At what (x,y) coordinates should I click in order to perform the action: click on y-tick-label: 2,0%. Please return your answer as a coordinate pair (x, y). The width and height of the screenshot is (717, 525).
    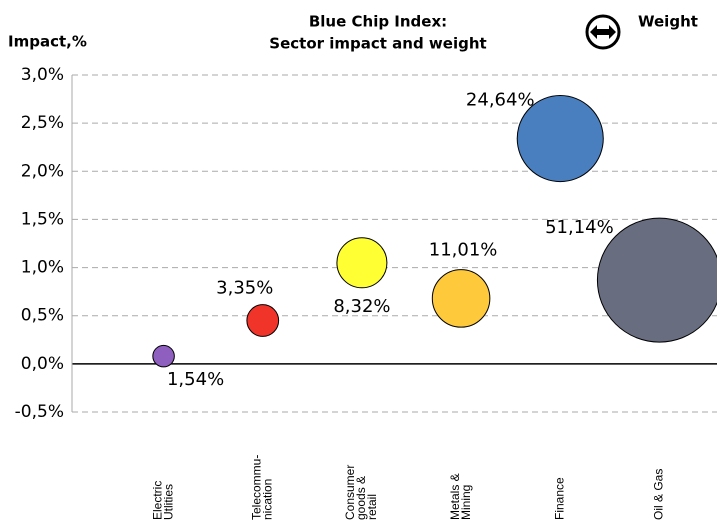
    Looking at the image, I should click on (42, 171).